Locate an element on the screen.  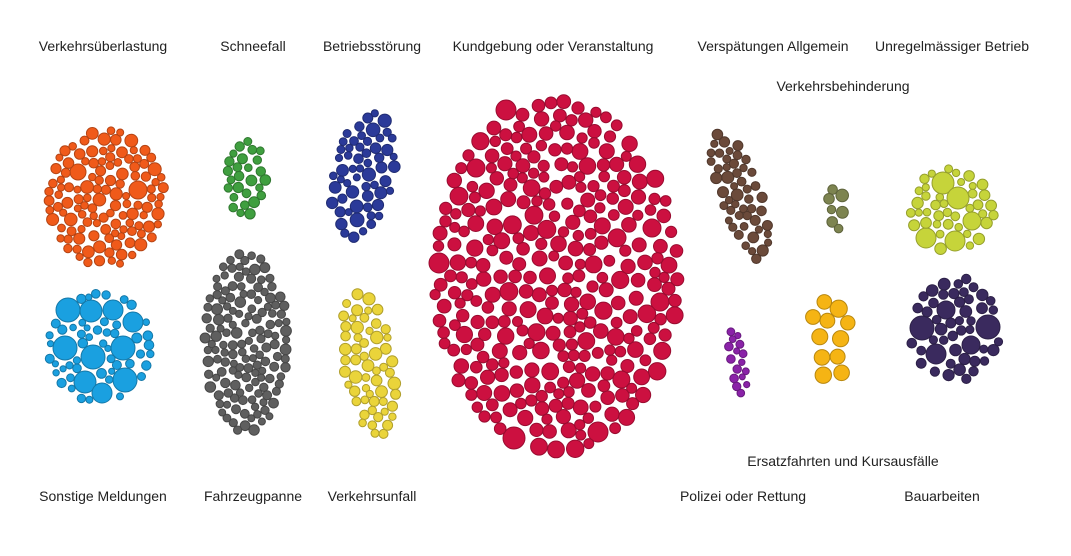
bubble-ersatzfahrten is located at coordinates (823, 375).